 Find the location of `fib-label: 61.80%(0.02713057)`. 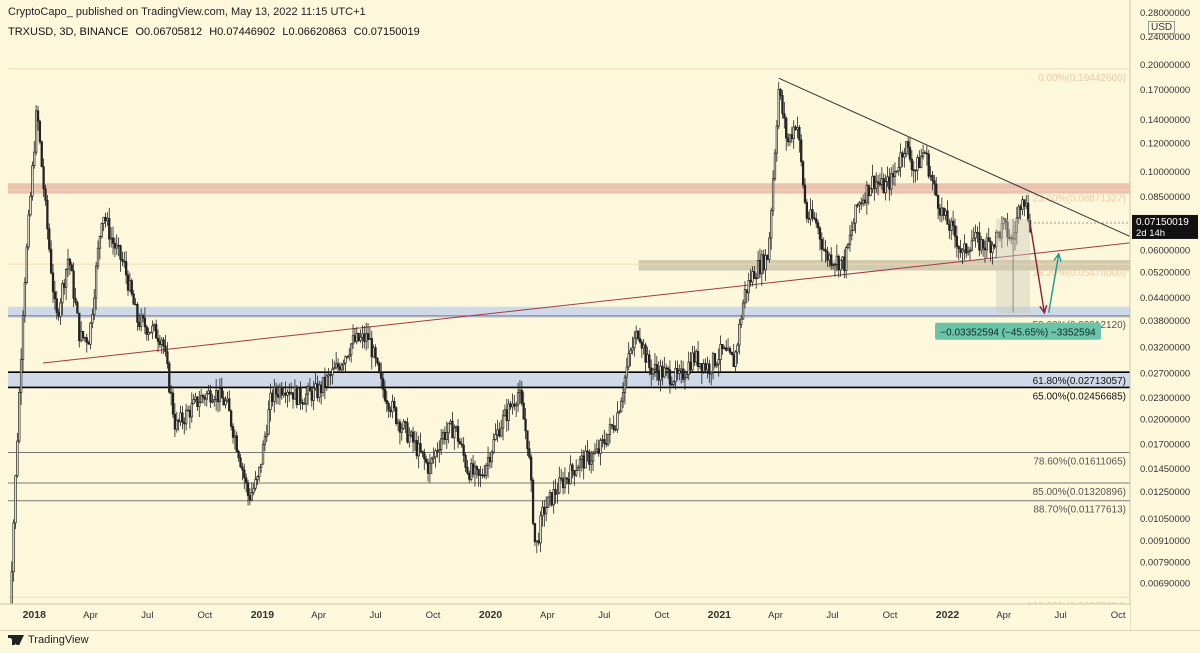

fib-label: 61.80%(0.02713057) is located at coordinates (1079, 381).